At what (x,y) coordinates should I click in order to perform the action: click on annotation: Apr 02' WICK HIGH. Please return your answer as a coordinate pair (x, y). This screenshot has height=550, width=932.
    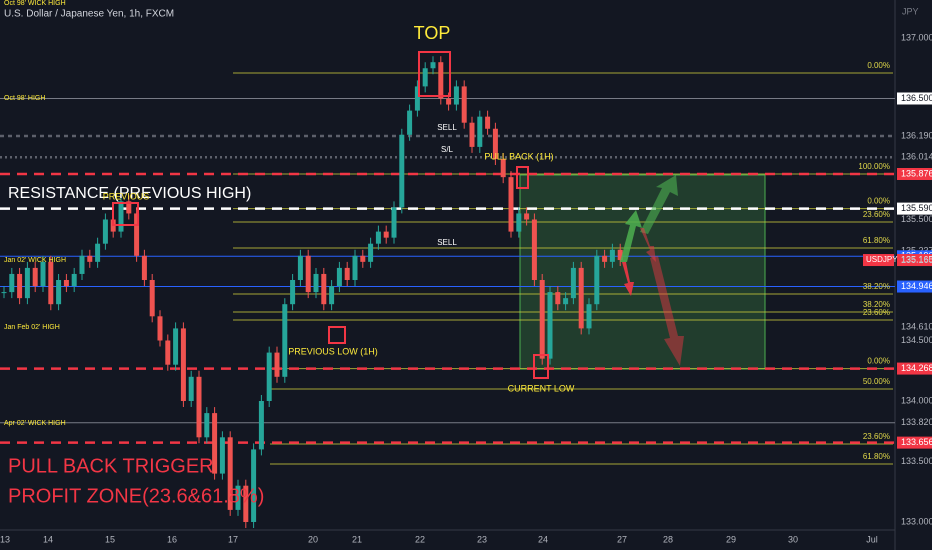
    Looking at the image, I should click on (35, 423).